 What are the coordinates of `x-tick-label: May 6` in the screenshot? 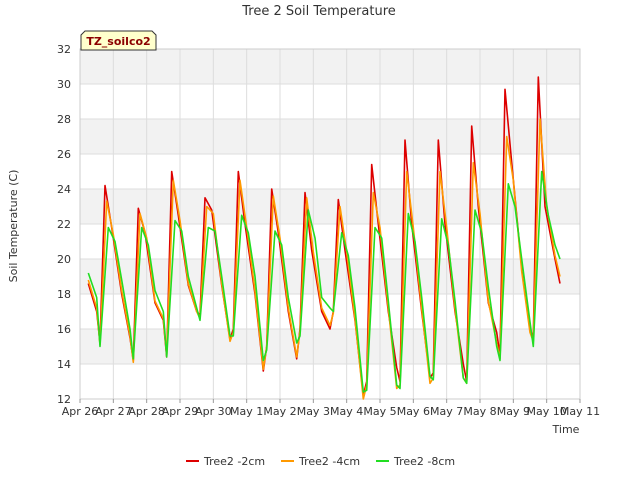 It's located at (413, 411).